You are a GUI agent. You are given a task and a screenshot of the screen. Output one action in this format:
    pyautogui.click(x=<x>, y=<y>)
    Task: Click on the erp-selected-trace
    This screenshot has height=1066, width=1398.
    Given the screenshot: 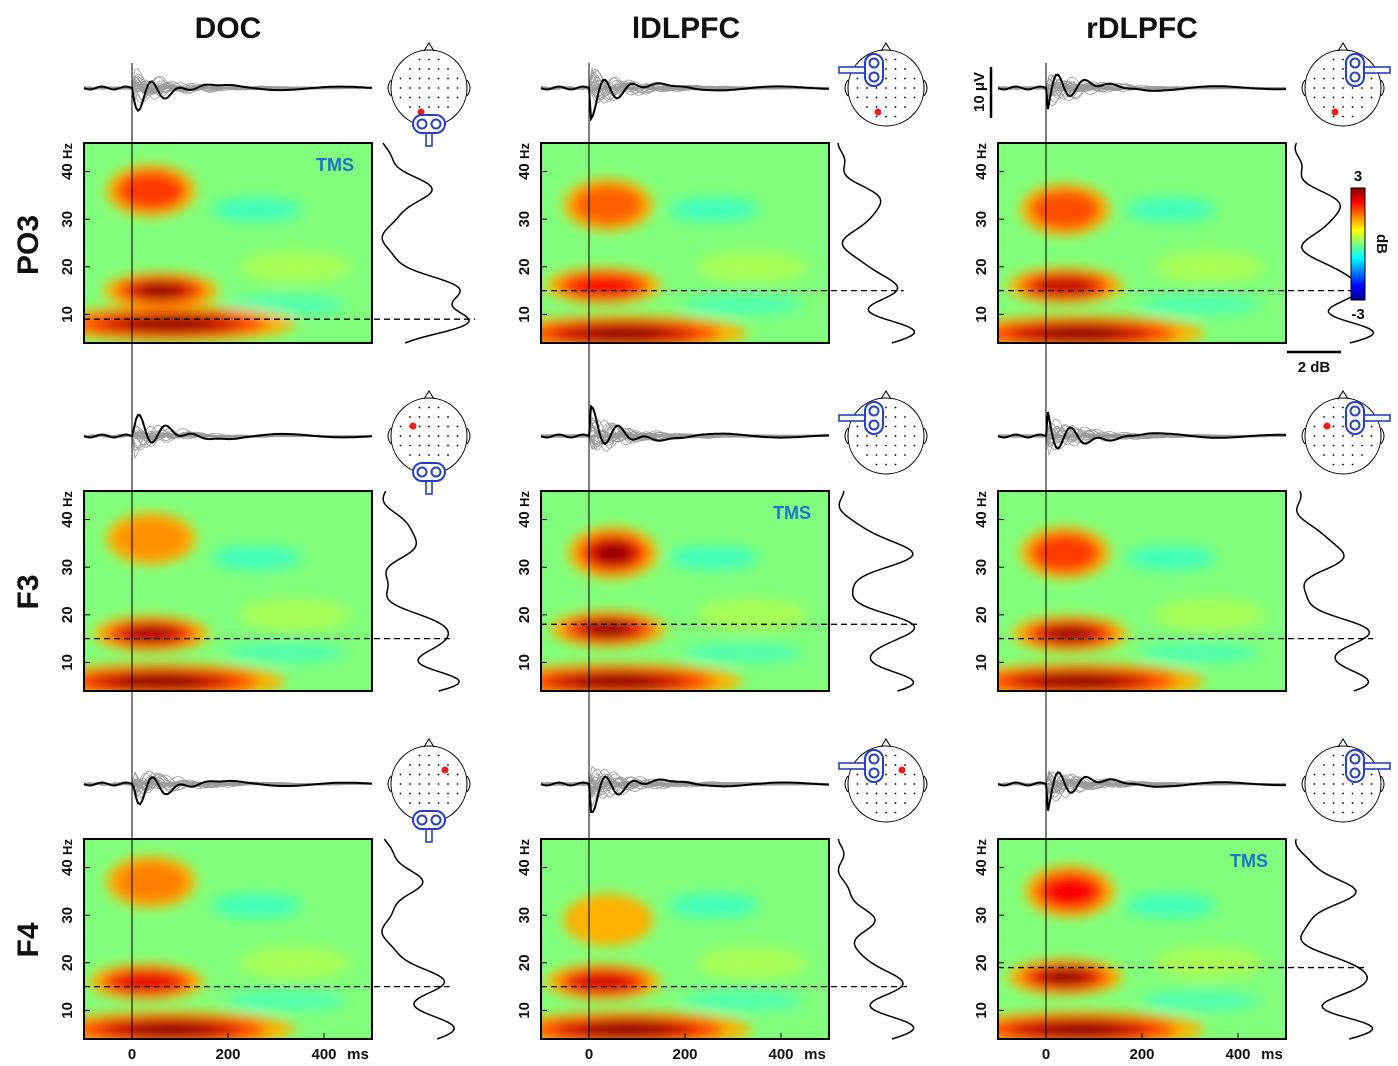 What is the action you would take?
    pyautogui.click(x=228, y=96)
    